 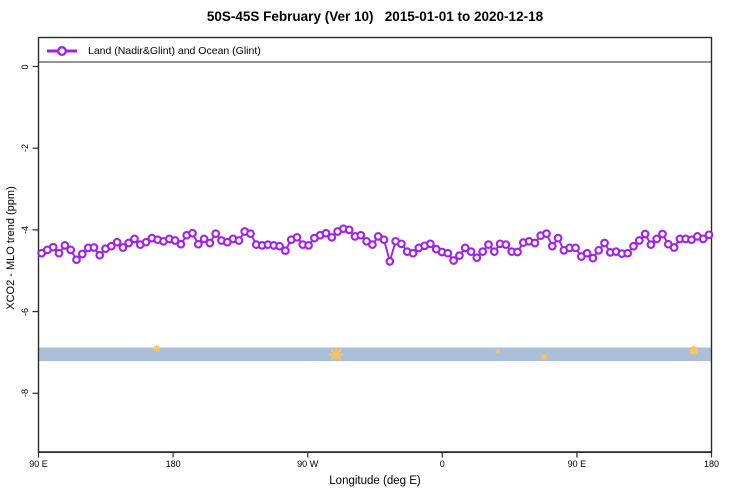 I want to click on legend: Land (Nadir&Glint) and Ocean (Glint), so click(x=153, y=51).